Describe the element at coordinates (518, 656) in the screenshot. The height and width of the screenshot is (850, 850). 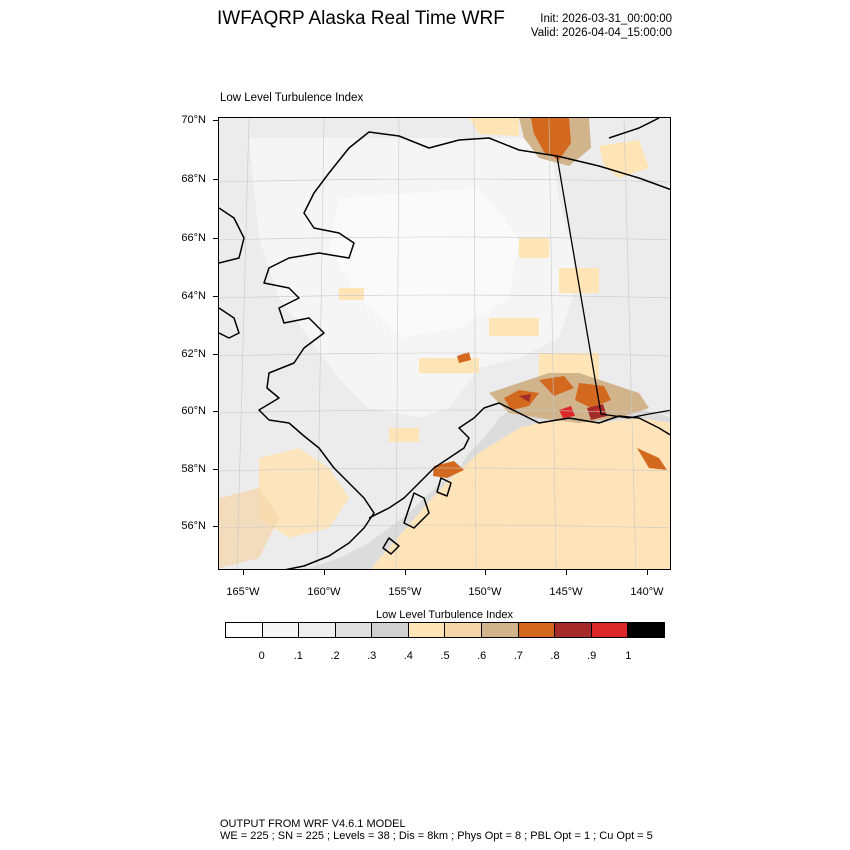
I see `colorbar-tick-label: .7` at that location.